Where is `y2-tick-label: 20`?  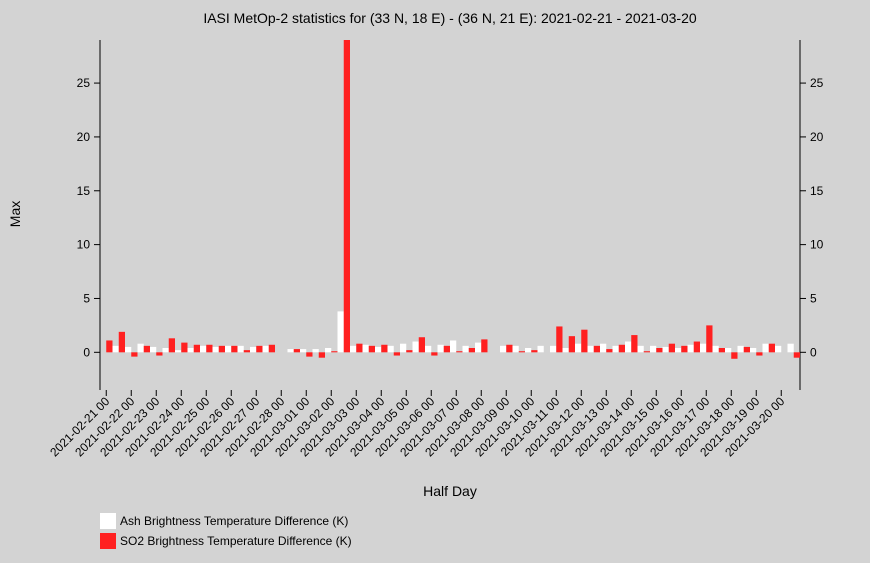
y2-tick-label: 20 is located at coordinates (817, 137).